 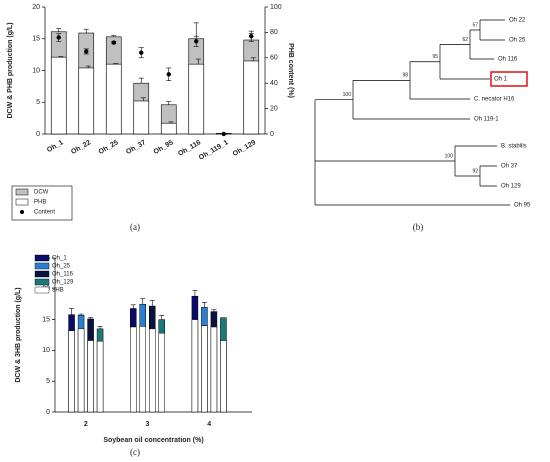 I want to click on legend-label: Oh_116, so click(x=63, y=275).